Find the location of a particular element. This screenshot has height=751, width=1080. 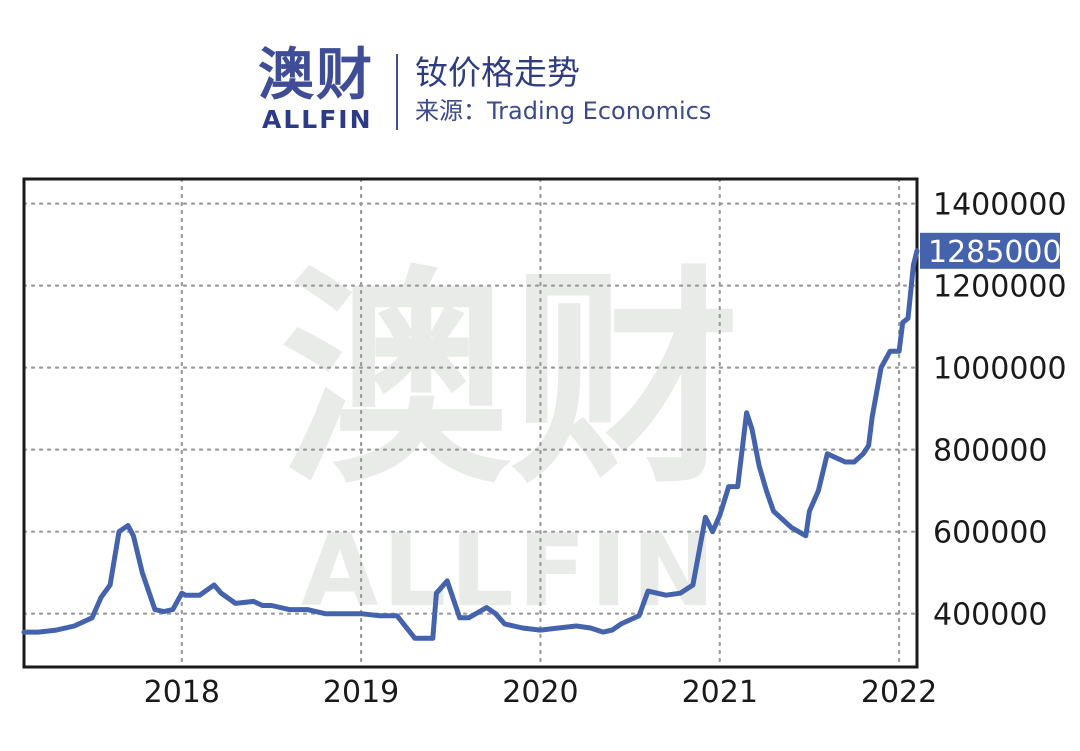

y-axis-ticks: 400000 600000 800000 1000000 1200000 1400000 is located at coordinates (1000, 410).